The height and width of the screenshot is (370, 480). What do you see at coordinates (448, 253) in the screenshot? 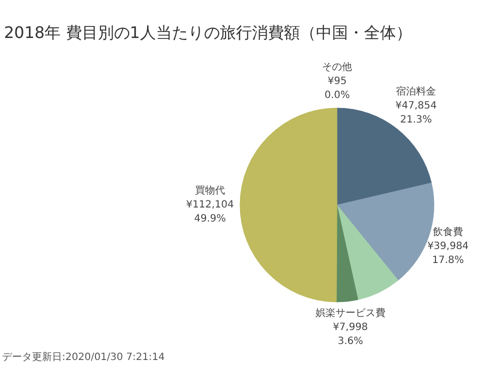
I see `data-label: ¥39,984 17.8%` at bounding box center [448, 253].